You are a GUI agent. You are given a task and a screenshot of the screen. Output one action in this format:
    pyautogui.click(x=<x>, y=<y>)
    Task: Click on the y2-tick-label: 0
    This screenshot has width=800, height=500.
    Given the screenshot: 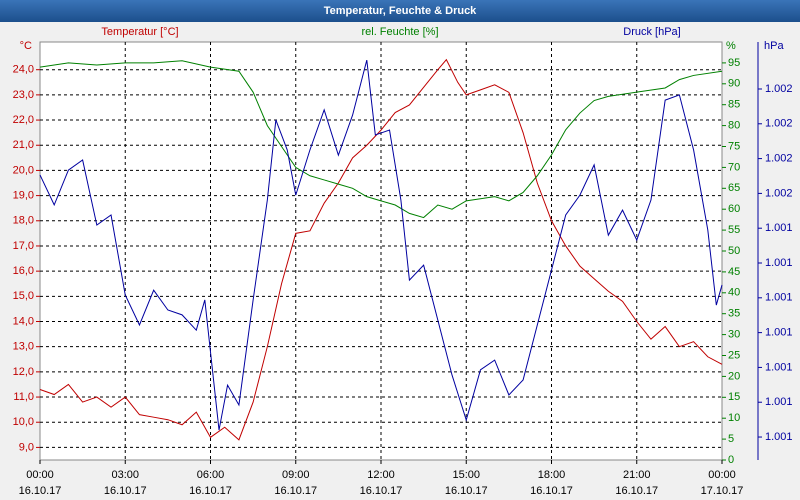 What is the action you would take?
    pyautogui.click(x=731, y=460)
    